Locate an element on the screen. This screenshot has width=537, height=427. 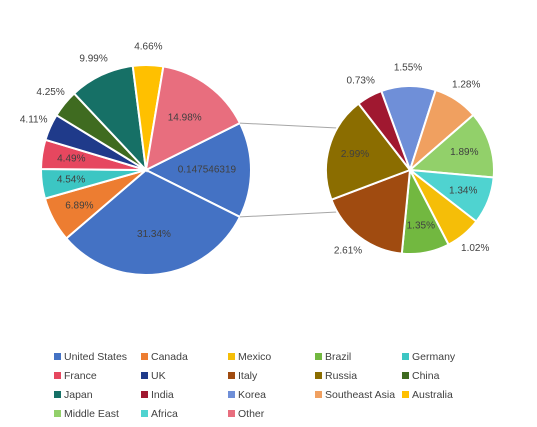
data-label-india: 0.73% is located at coordinates (361, 80).